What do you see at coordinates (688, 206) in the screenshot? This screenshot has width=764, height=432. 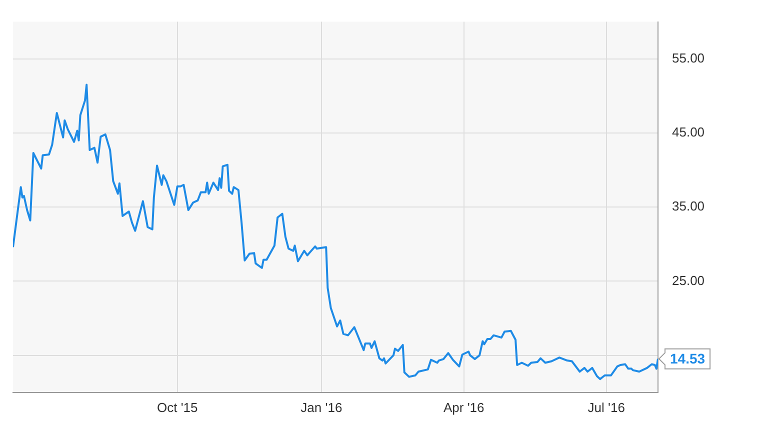 I see `y-tick-label: 35.00` at bounding box center [688, 206].